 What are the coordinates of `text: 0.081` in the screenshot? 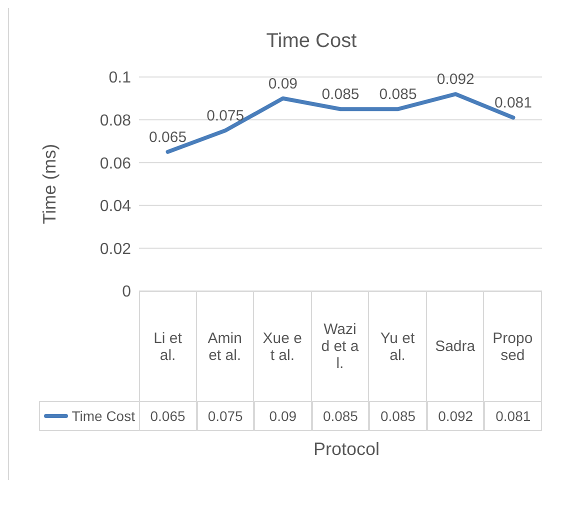 It's located at (513, 416).